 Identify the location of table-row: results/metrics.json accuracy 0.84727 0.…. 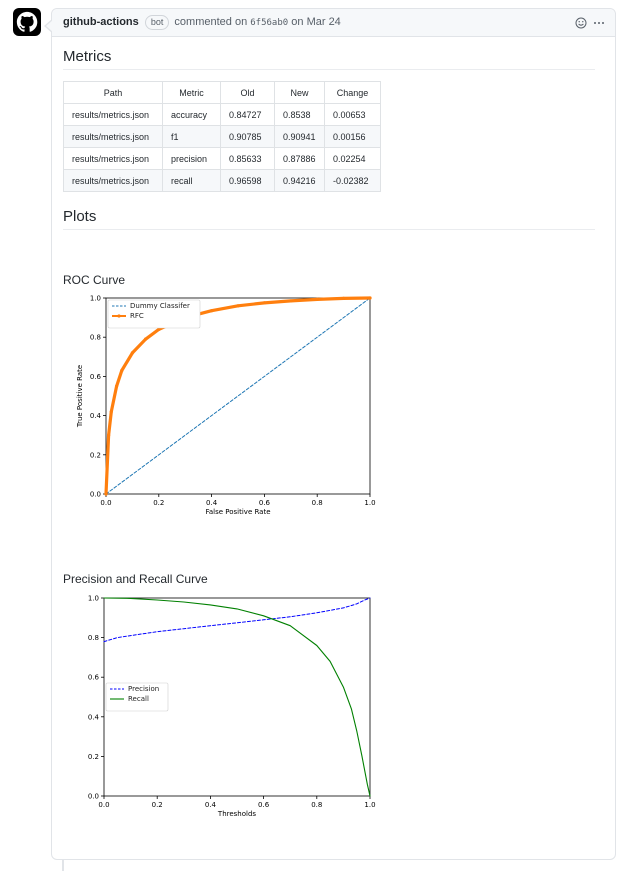
(222, 114).